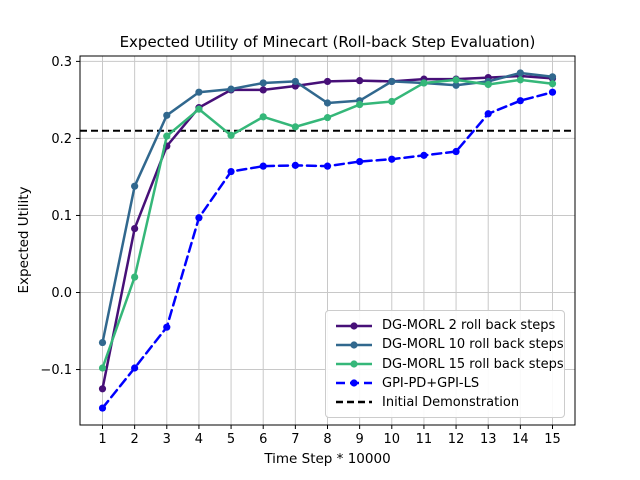 This screenshot has height=480, width=640. I want to click on x-tick-label: 1, so click(102, 439).